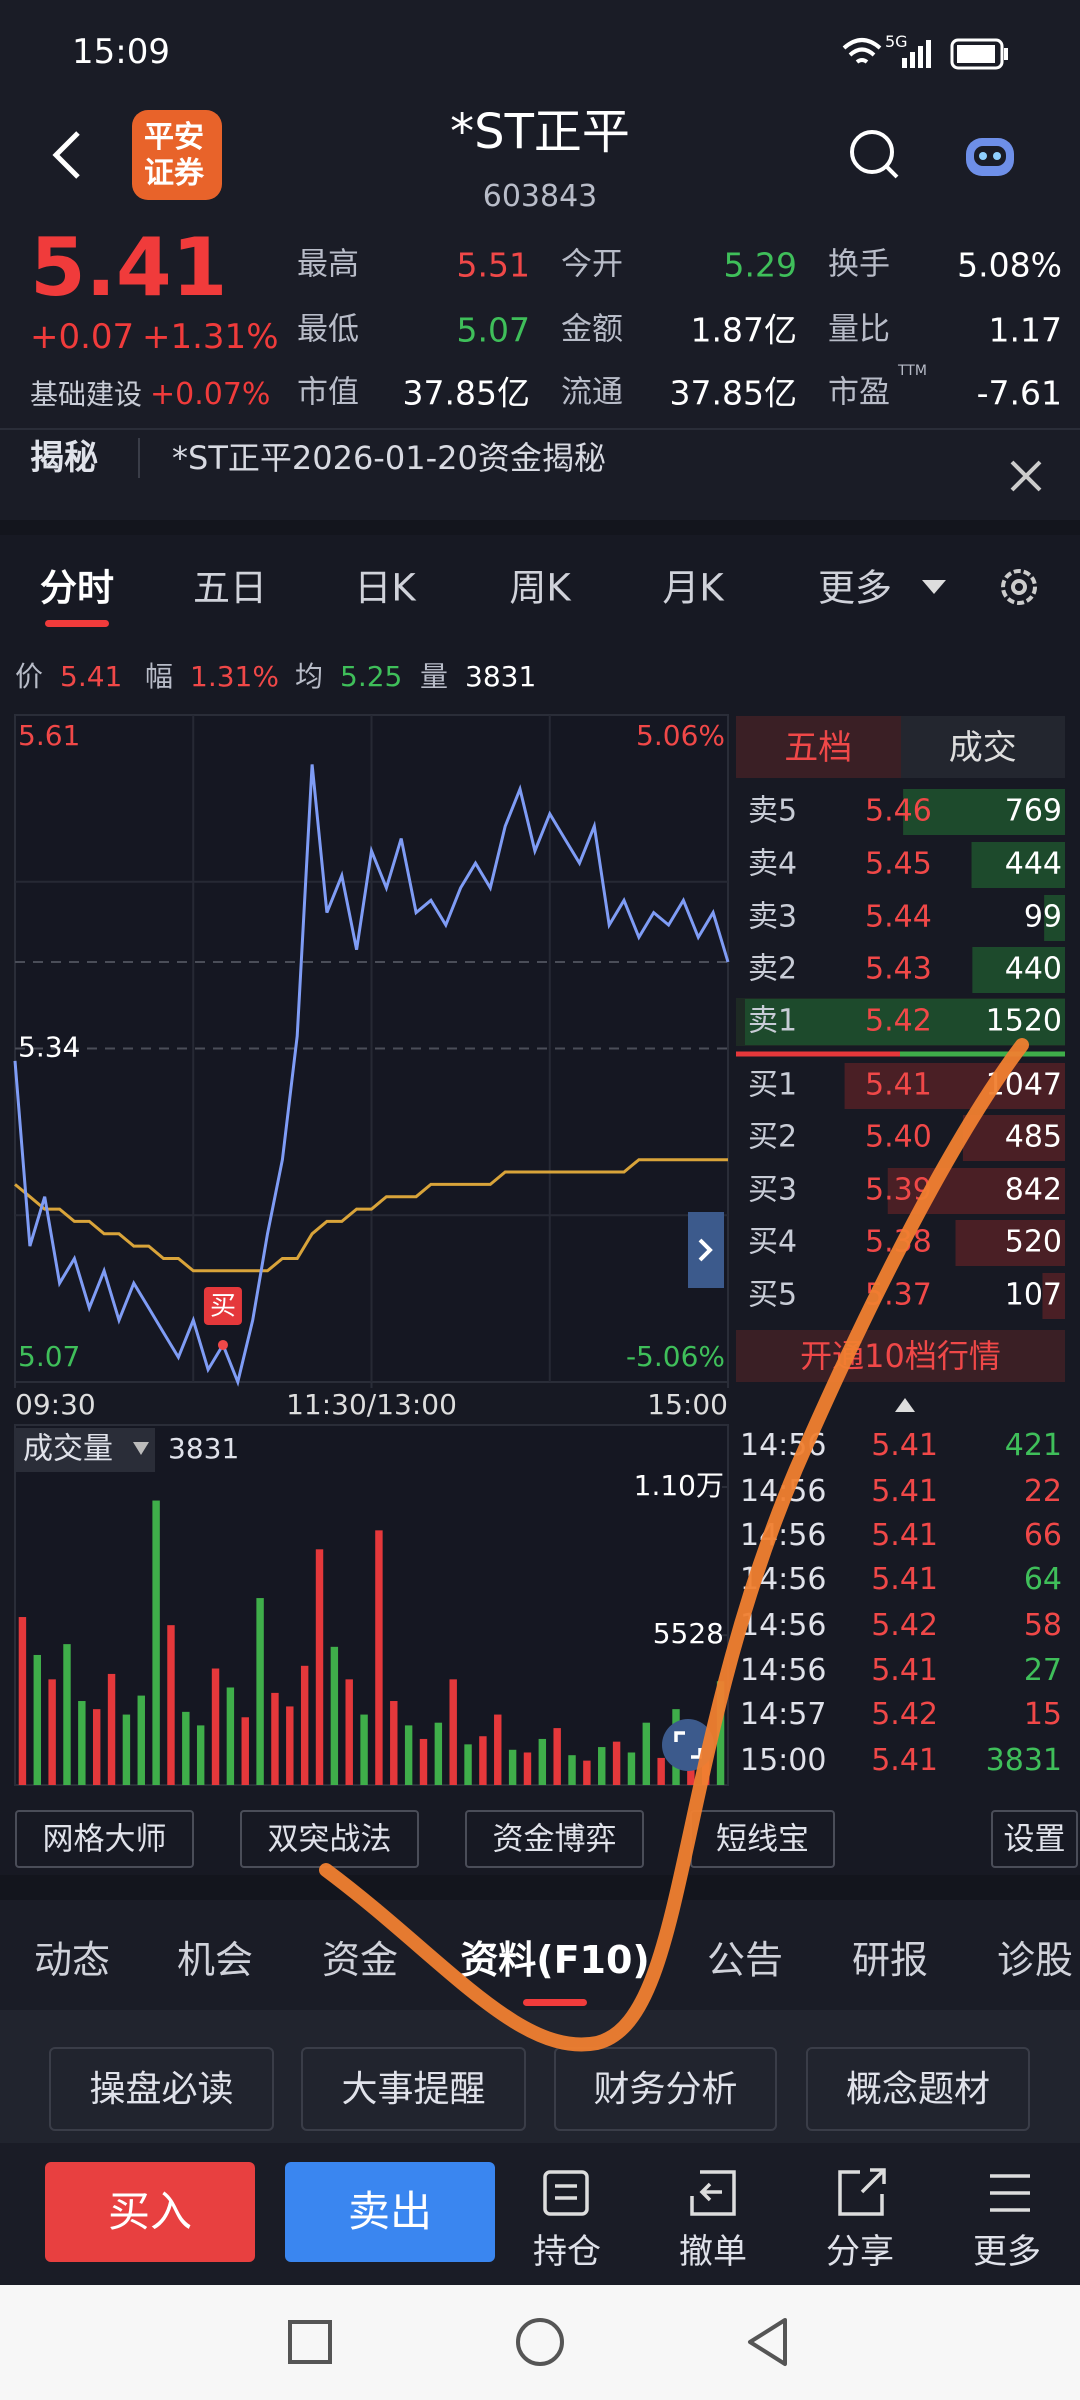 The image size is (1080, 2400). Describe the element at coordinates (898, 1137) in the screenshot. I see `book-price: 5.40` at that location.